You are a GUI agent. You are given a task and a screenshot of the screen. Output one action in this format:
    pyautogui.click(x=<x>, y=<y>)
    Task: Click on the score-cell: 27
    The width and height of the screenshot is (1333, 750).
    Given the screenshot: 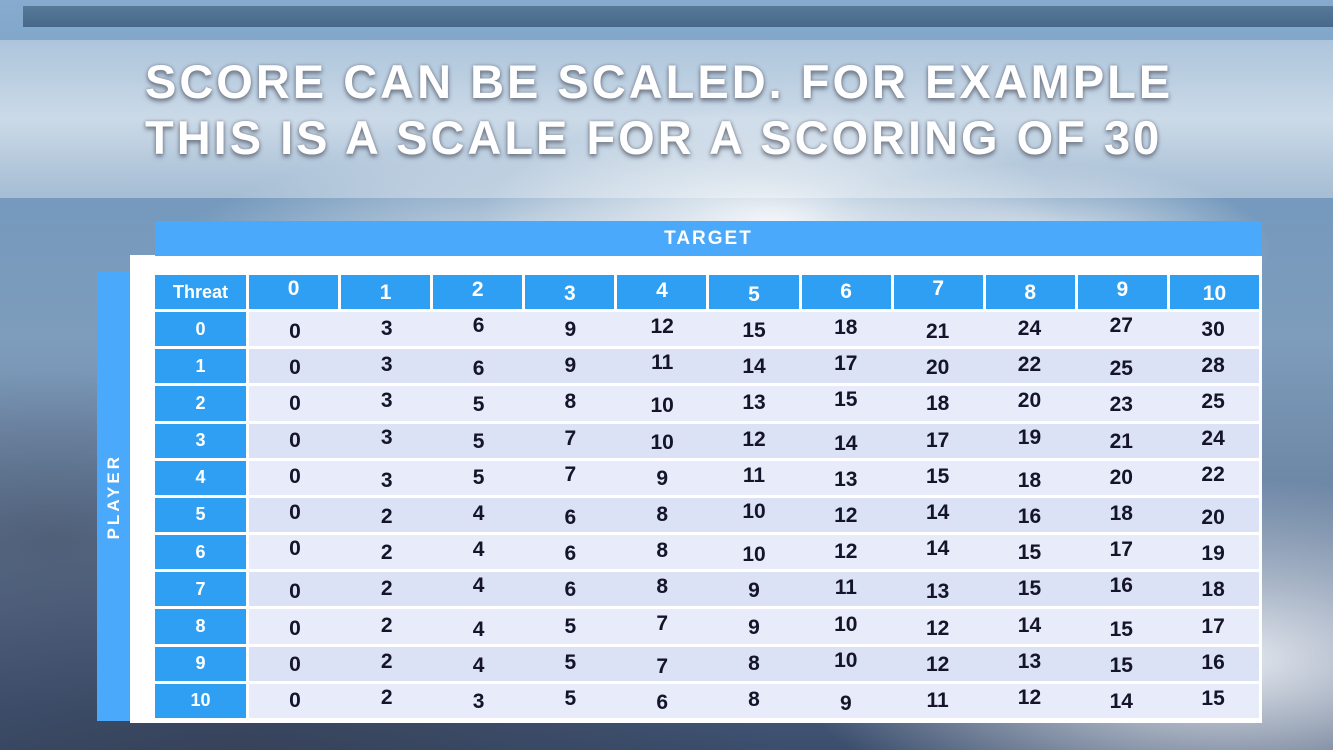 What is the action you would take?
    pyautogui.click(x=1121, y=326)
    